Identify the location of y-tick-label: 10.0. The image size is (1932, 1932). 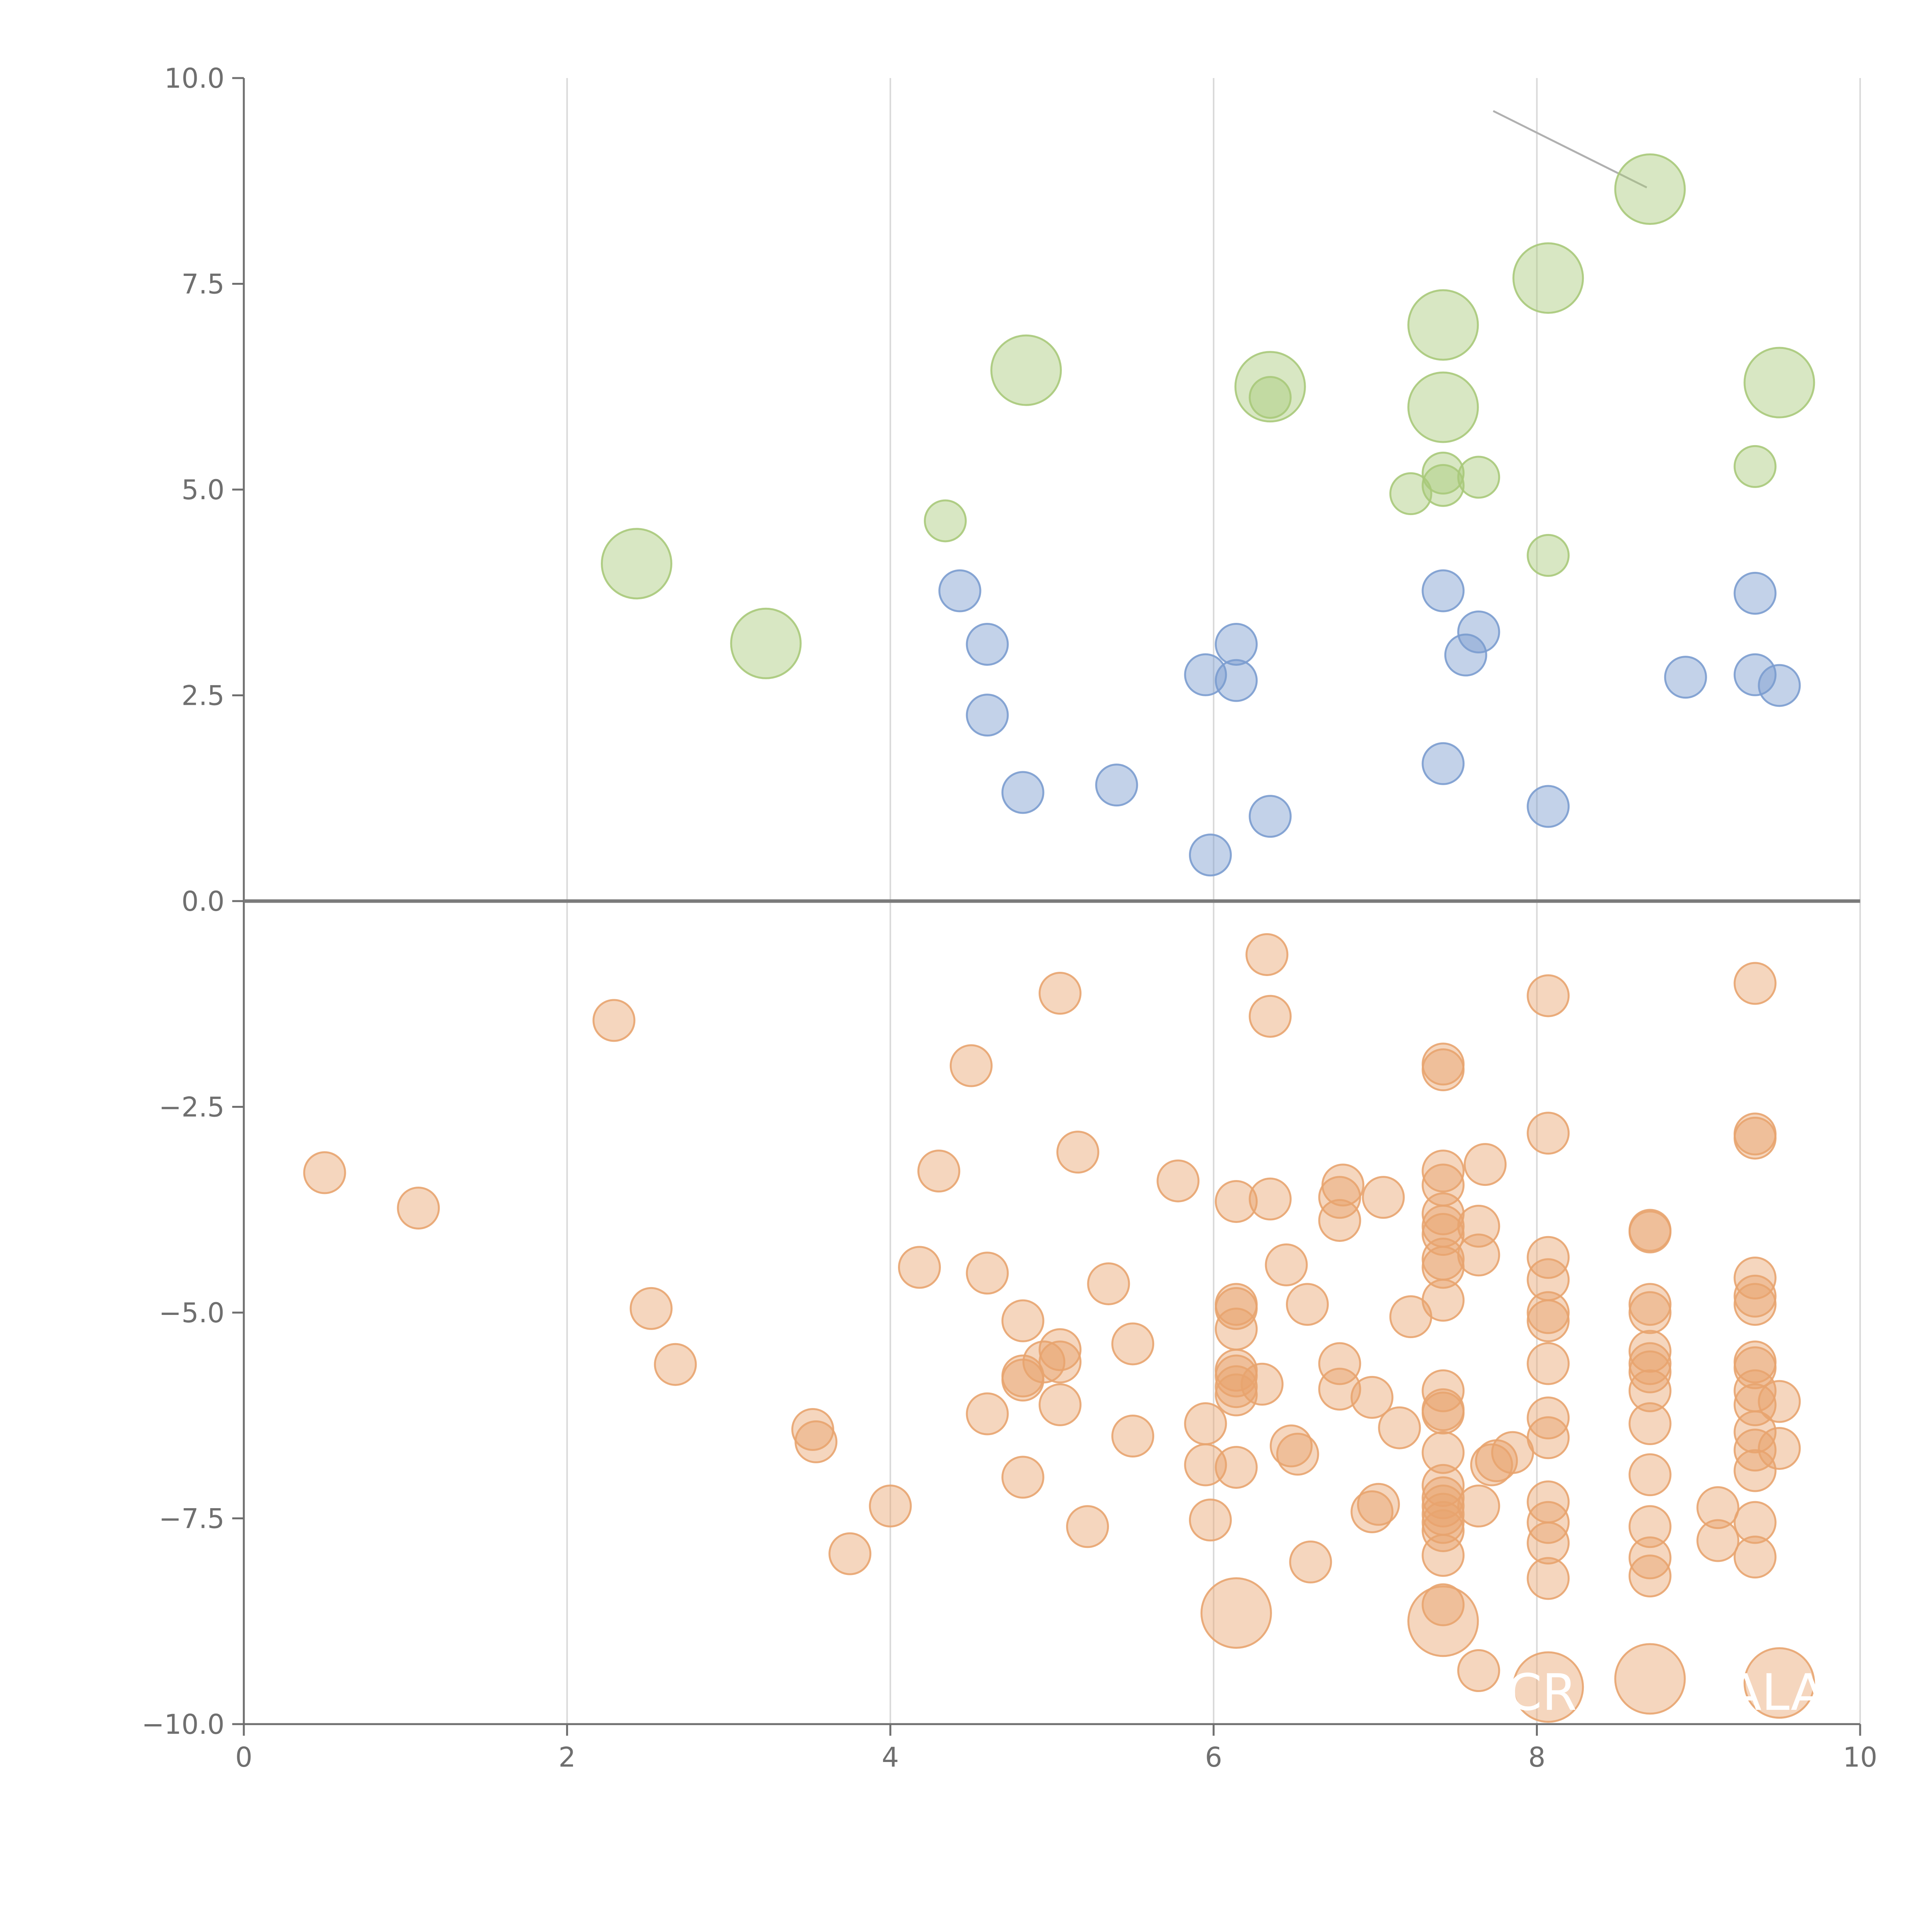
(194, 78).